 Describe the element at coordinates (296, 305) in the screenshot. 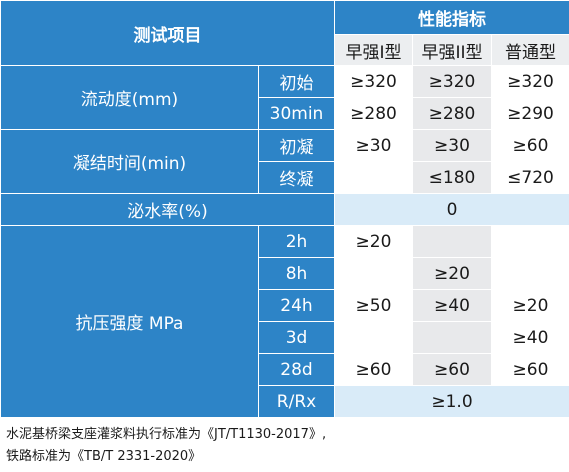

I see `sub-label-24h: 24h` at that location.